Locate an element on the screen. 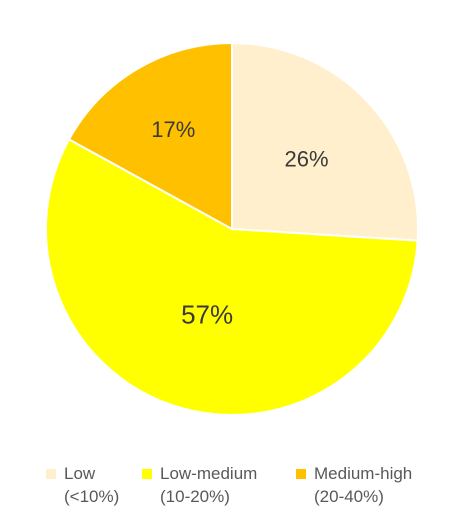  pie-slice-medium-high is located at coordinates (150, 136).